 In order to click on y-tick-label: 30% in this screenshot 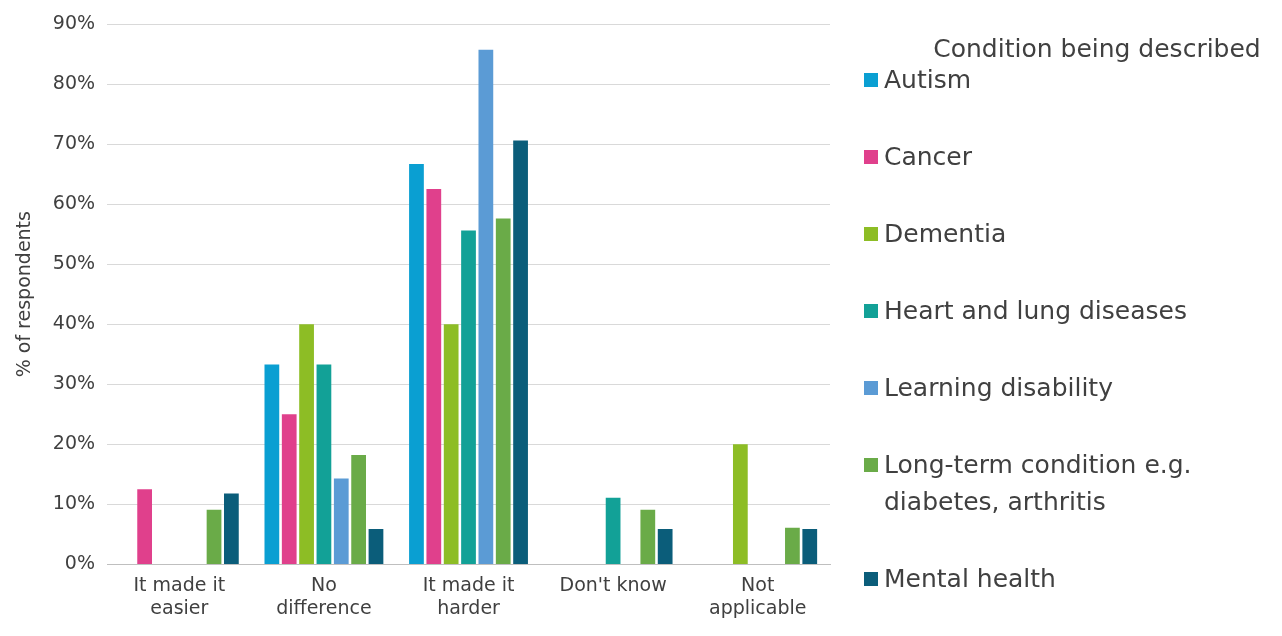, I will do `click(74, 382)`.